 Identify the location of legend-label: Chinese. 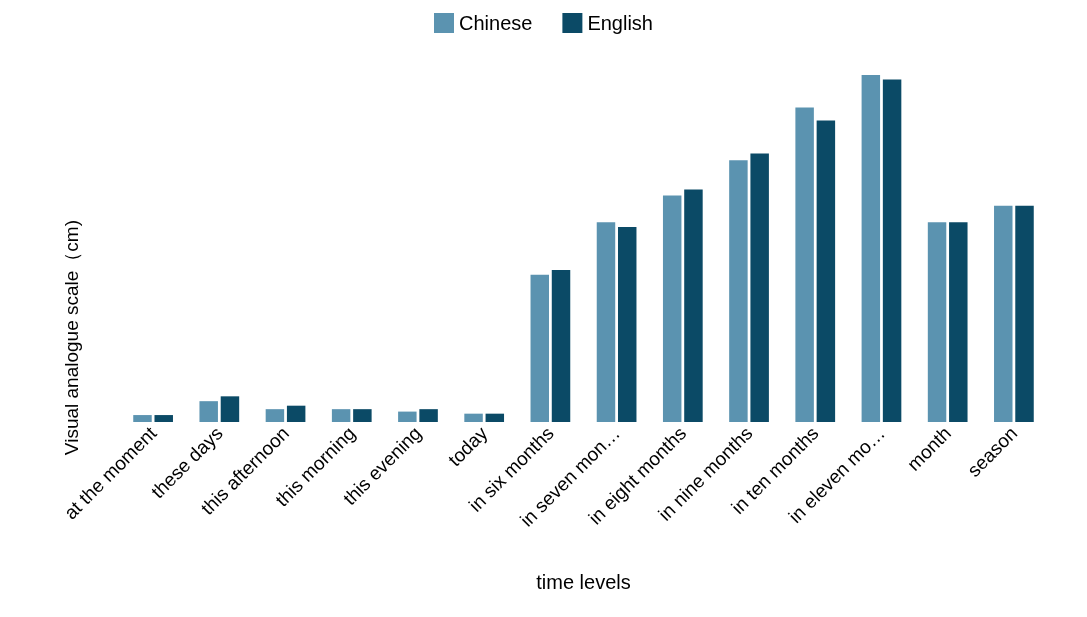
(496, 23).